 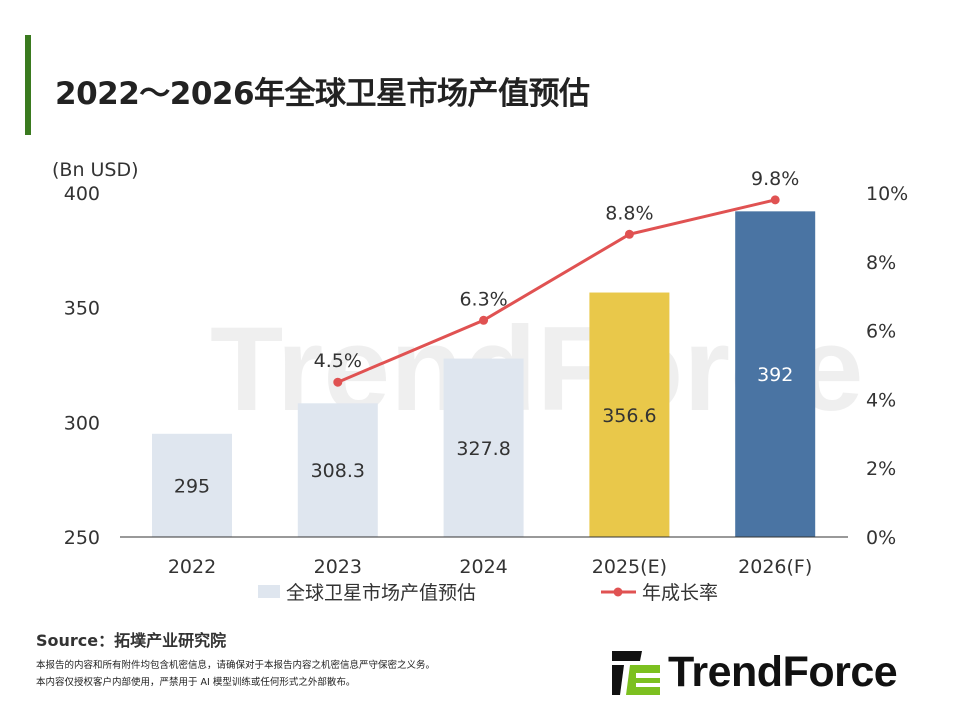 What do you see at coordinates (629, 213) in the screenshot?
I see `growth-label: 8.8%` at bounding box center [629, 213].